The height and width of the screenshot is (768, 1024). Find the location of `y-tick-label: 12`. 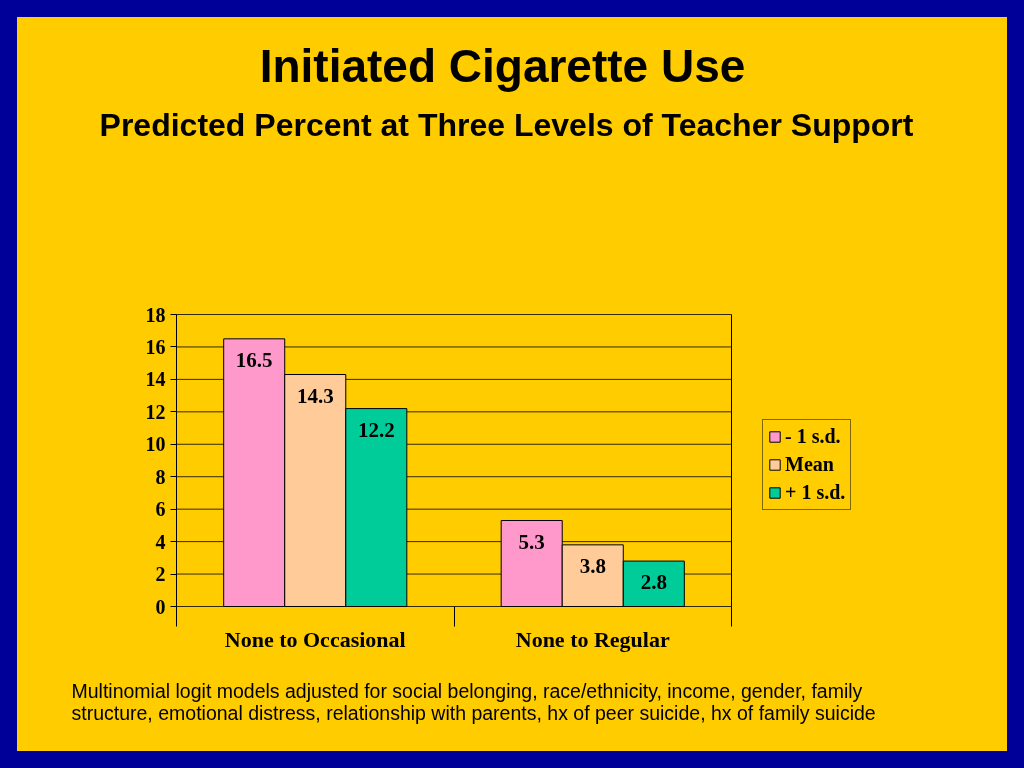

y-tick-label: 12 is located at coordinates (155, 411).